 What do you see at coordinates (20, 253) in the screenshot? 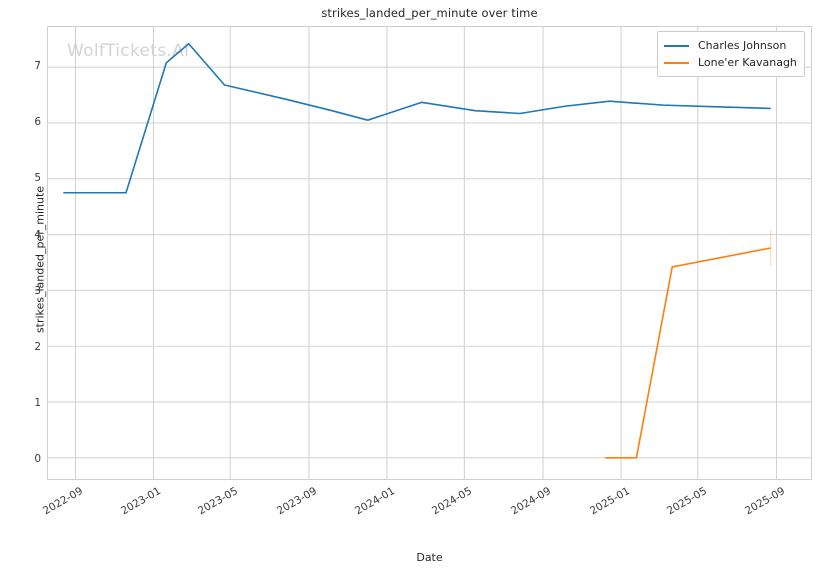
I see `y-axis-ticks: 0 1 2 3 4 5 6 7` at bounding box center [20, 253].